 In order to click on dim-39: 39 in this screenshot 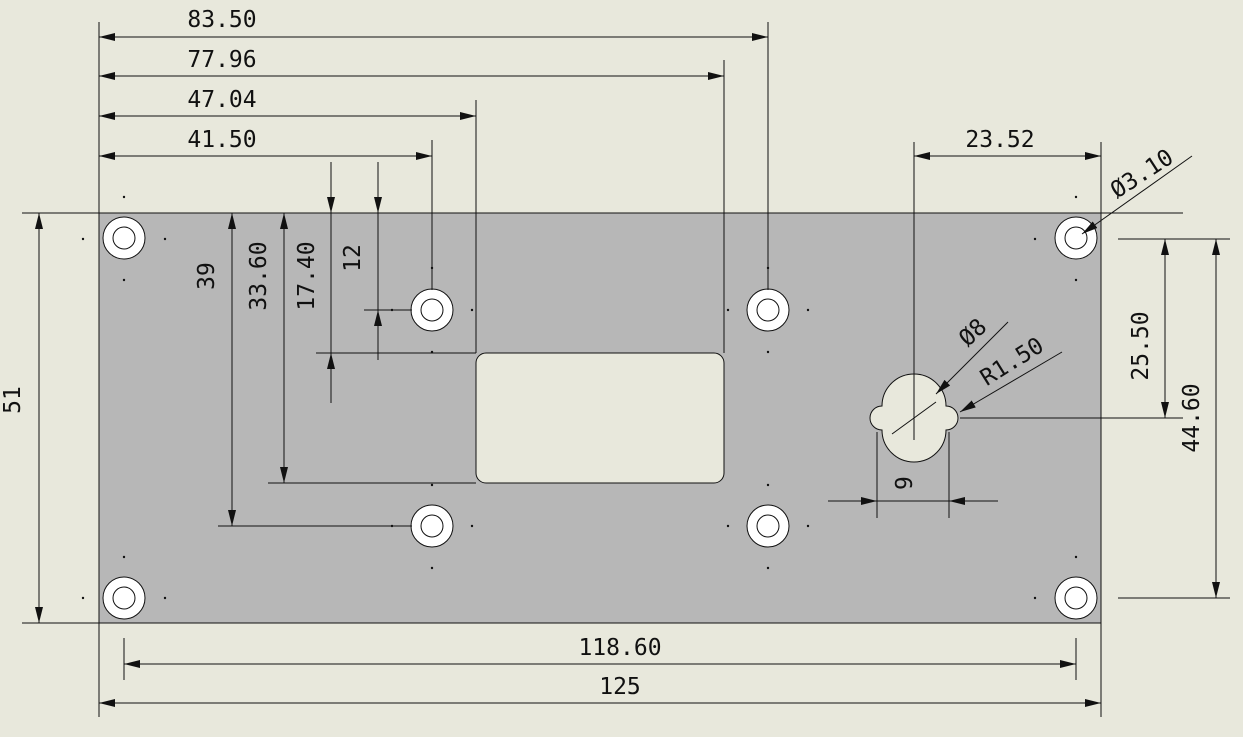, I will do `click(215, 369)`.